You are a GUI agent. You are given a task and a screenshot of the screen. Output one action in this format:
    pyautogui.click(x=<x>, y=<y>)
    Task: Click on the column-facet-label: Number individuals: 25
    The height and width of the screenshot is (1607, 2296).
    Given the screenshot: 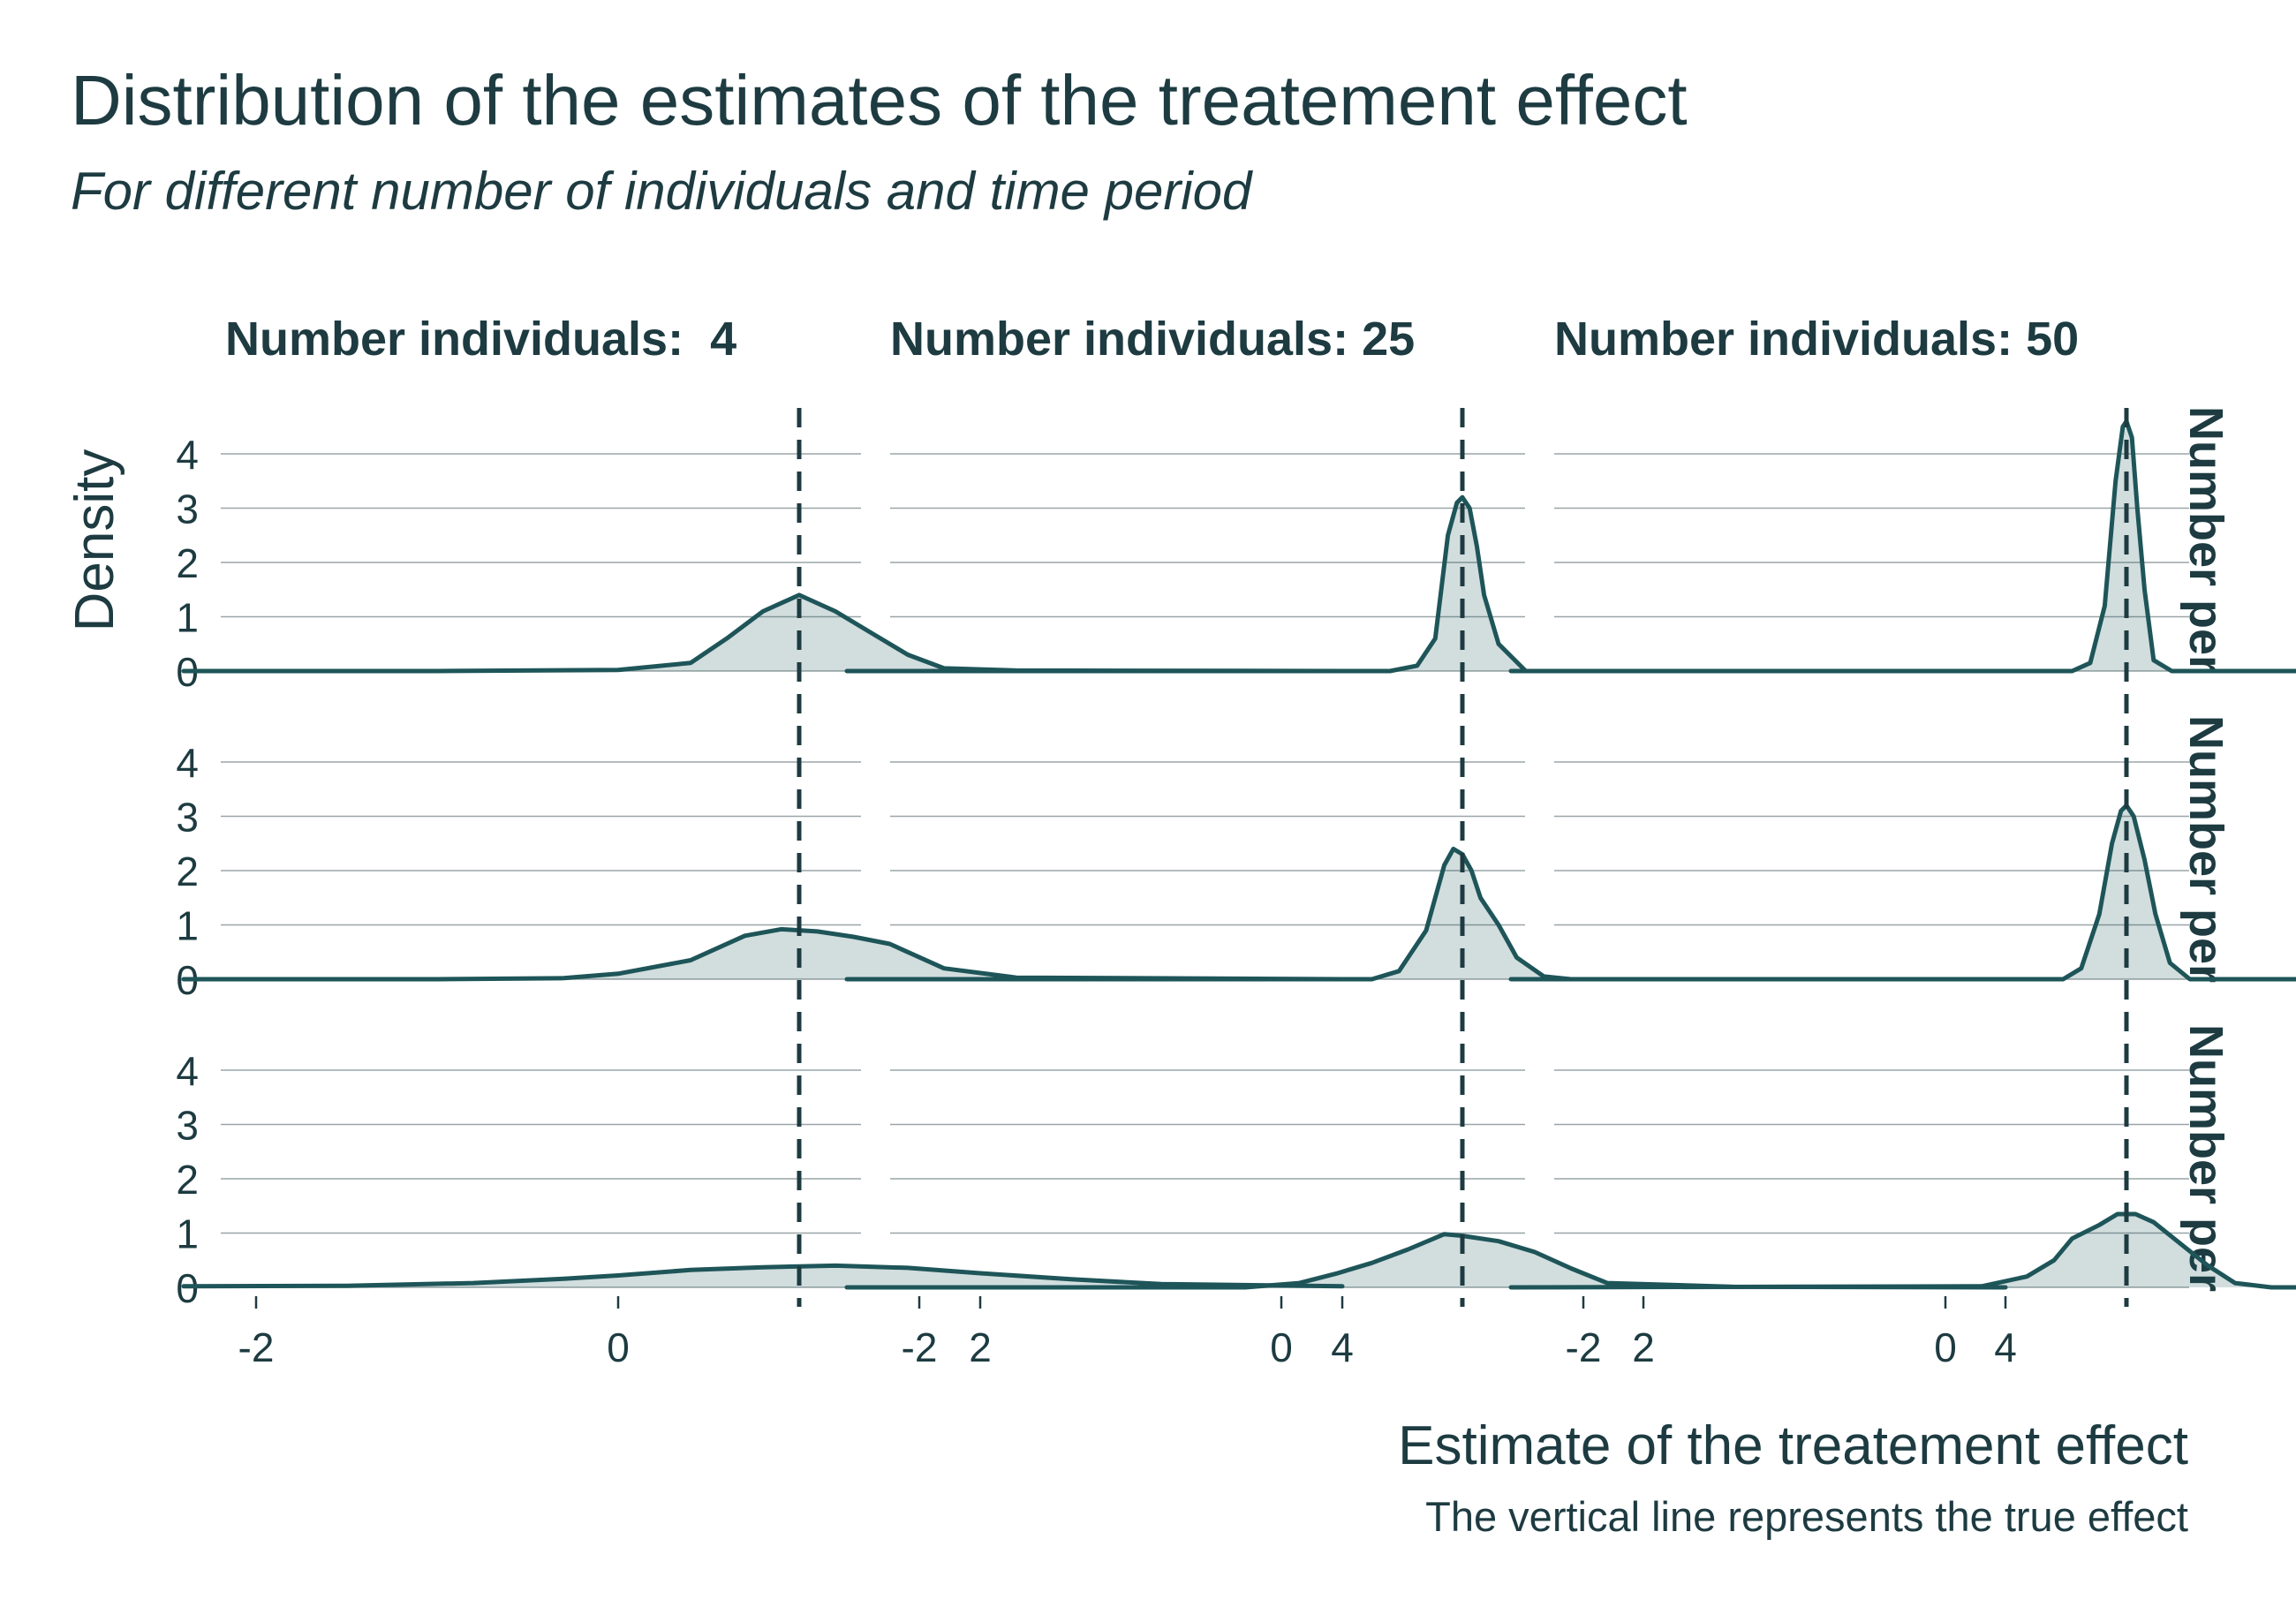 What is the action you would take?
    pyautogui.click(x=1152, y=339)
    